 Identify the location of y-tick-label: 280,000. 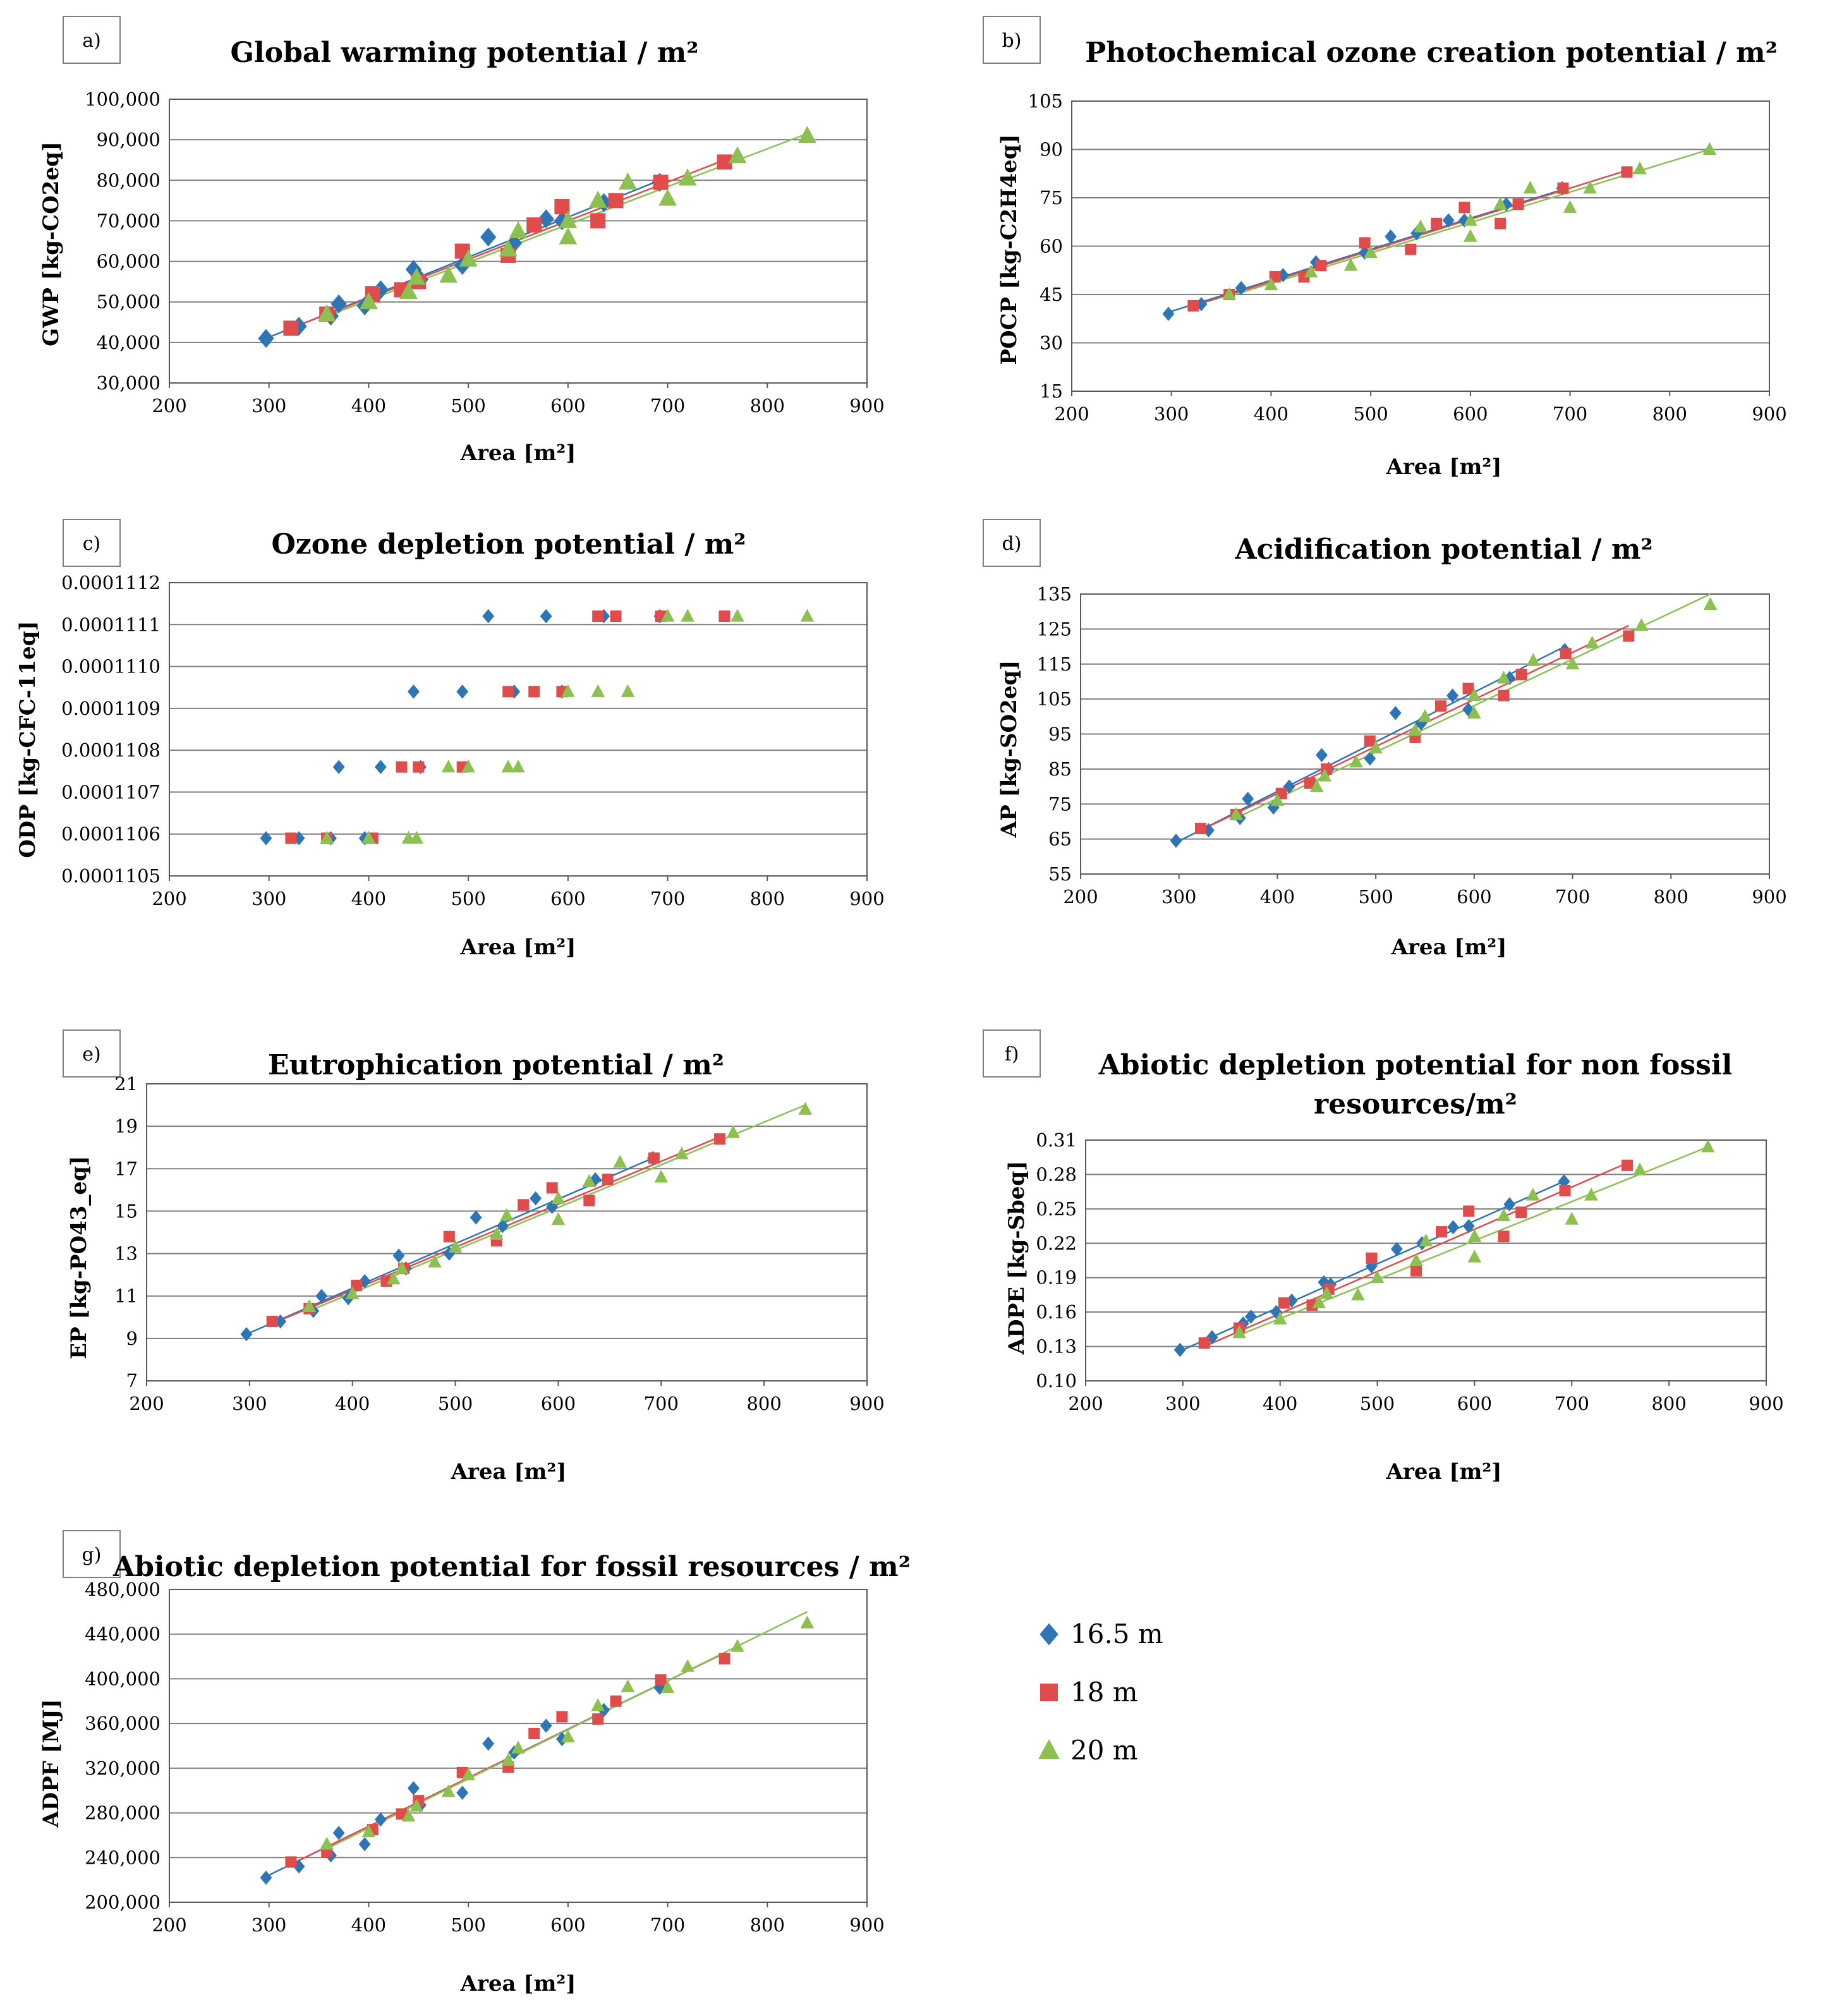
(123, 1813).